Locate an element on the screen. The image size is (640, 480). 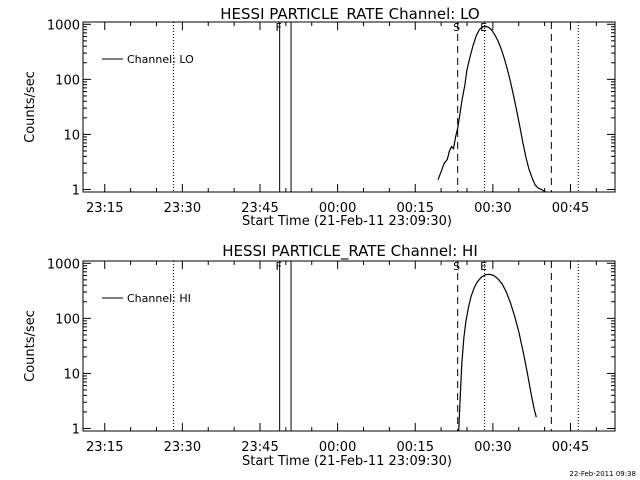
chart-title: HESSI PARTICLE_RATE Channel: HI is located at coordinates (350, 251).